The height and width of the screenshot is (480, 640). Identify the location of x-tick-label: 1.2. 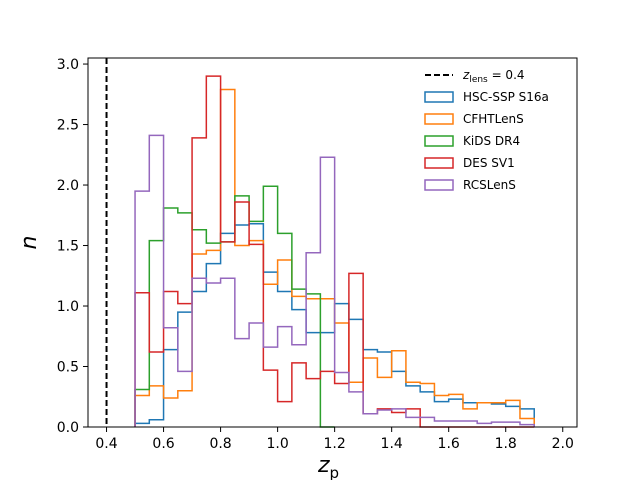
(335, 444).